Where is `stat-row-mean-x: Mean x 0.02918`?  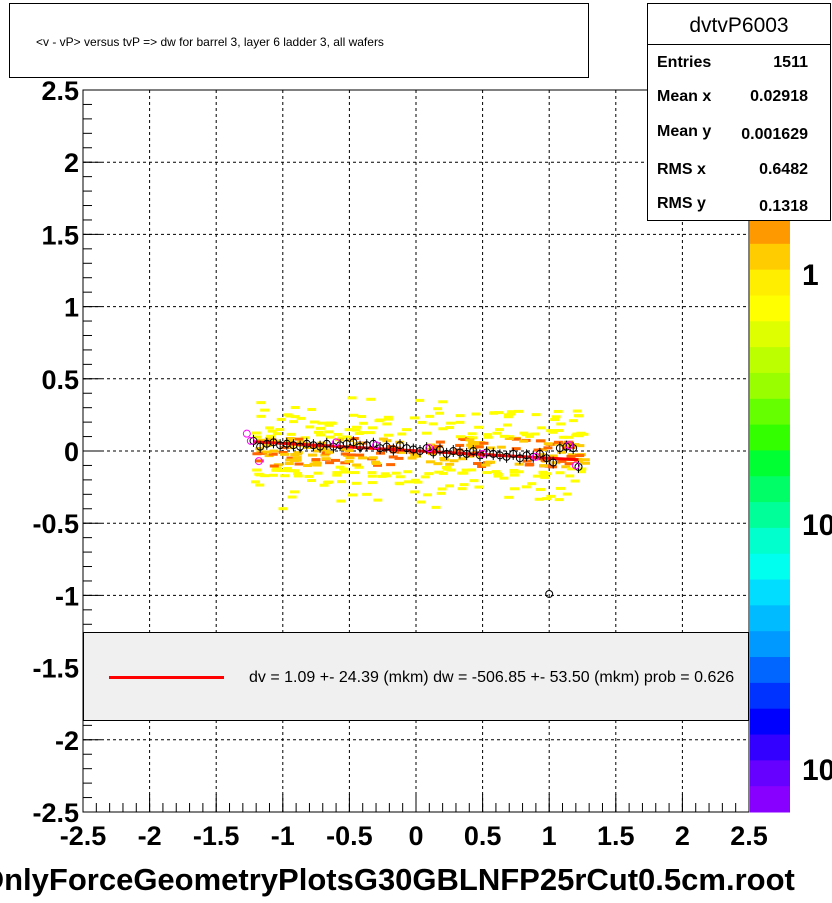
stat-row-mean-x: Mean x 0.02918 is located at coordinates (732, 103).